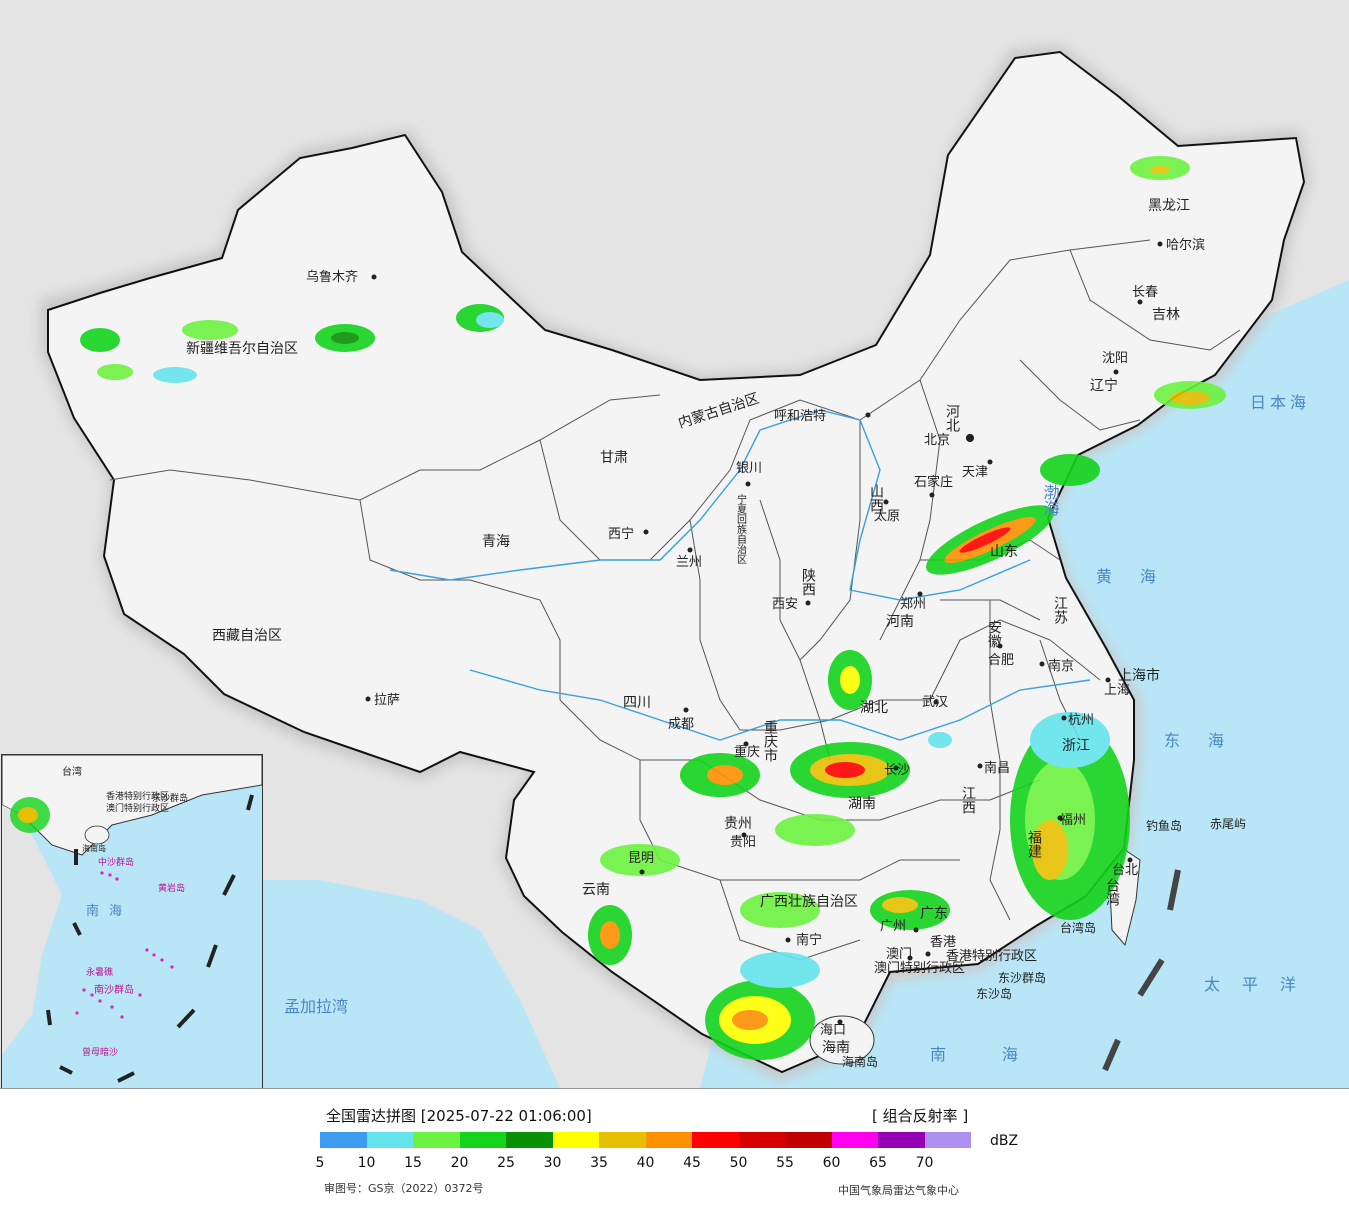 The height and width of the screenshot is (1209, 1349). I want to click on island-label: 台湾岛, so click(1078, 927).